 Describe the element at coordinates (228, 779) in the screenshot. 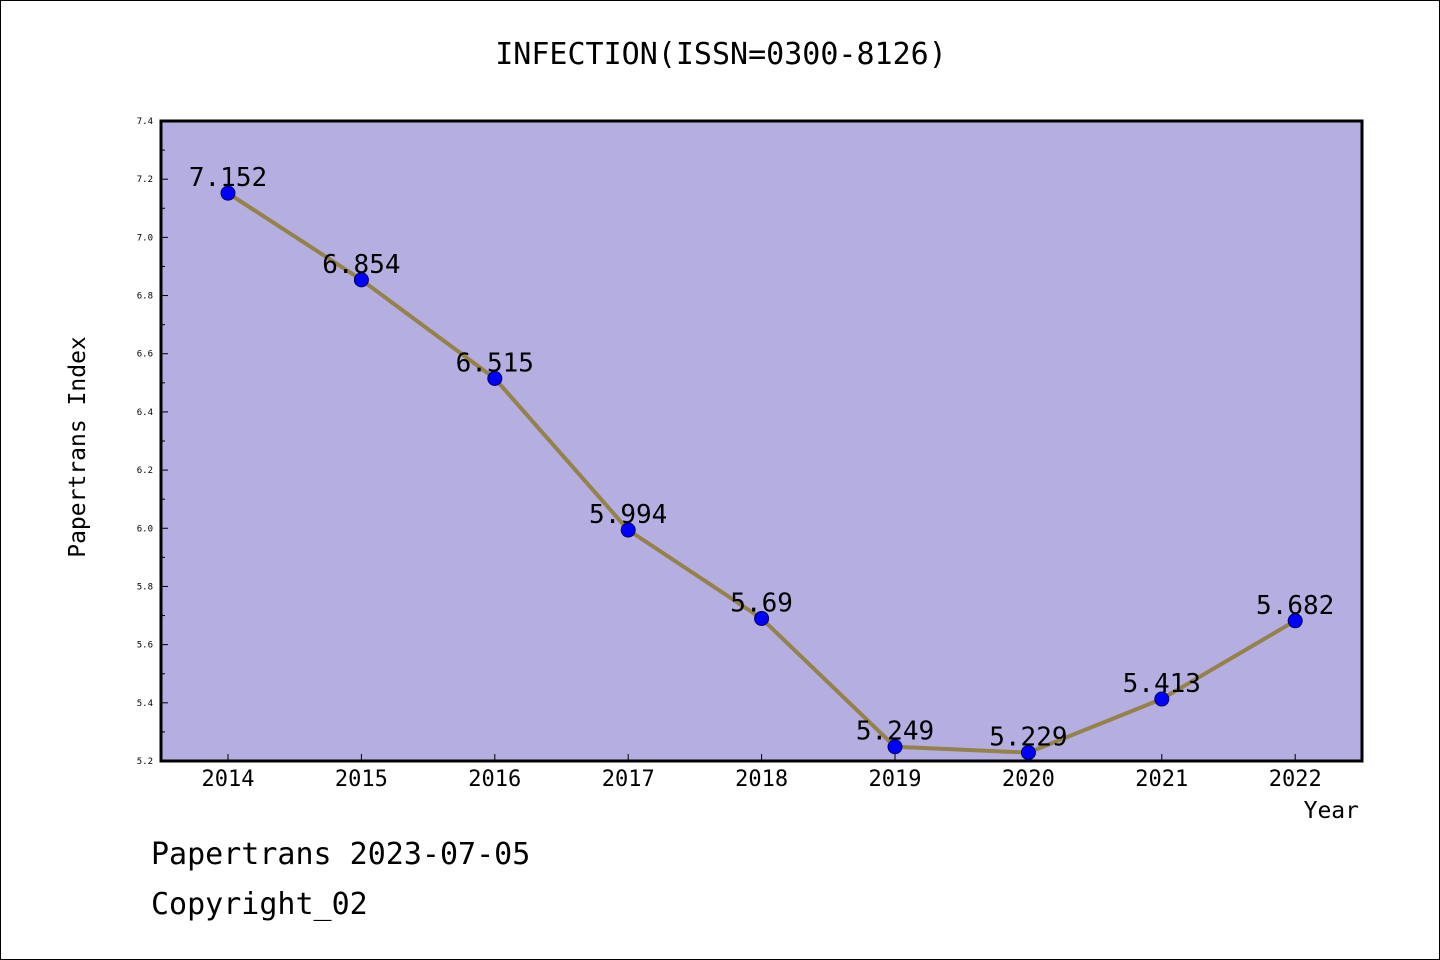

I see `x-tick-label: 2014` at that location.